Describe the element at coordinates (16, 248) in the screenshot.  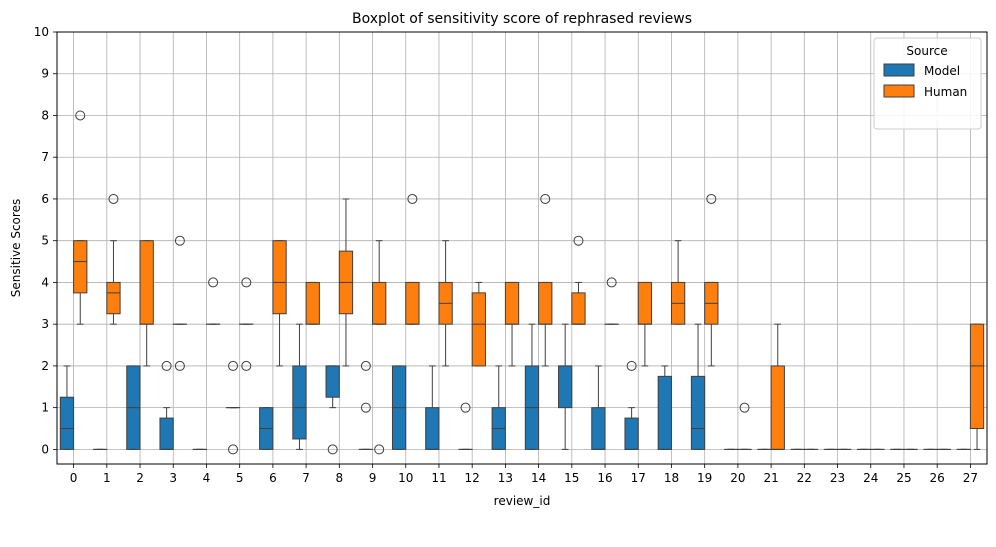
I see `y-axis-label: Sensitive Scores` at that location.